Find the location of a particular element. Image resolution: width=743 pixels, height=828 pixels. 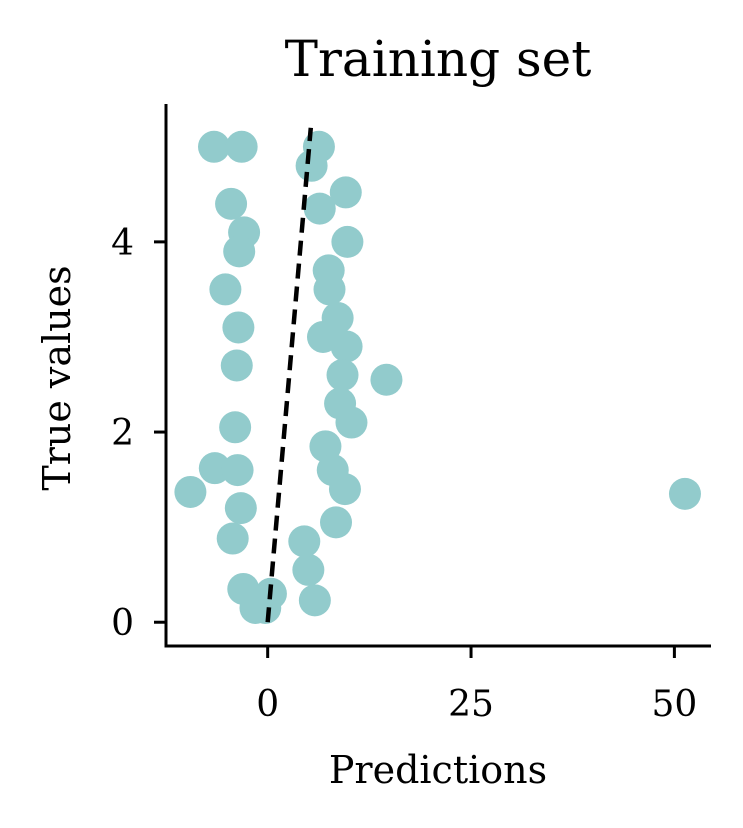

x-tick-label: 0 is located at coordinates (267, 704).